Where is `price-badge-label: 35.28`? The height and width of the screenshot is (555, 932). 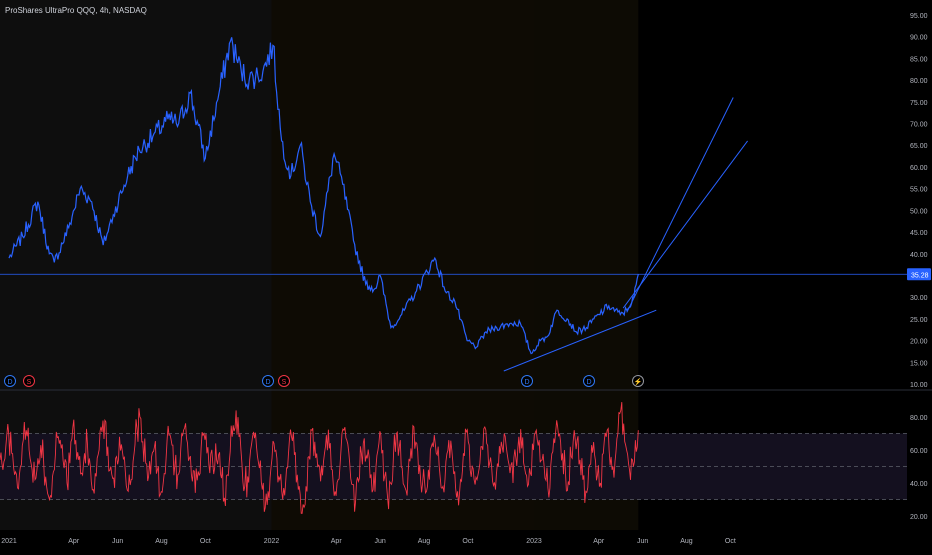
price-badge-label: 35.28 is located at coordinates (920, 275).